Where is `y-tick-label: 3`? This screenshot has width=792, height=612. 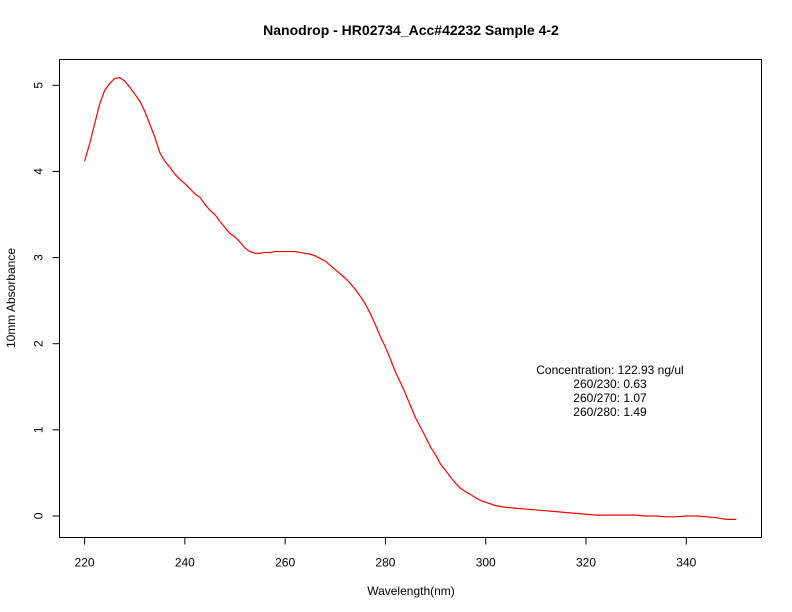 y-tick-label: 3 is located at coordinates (39, 257).